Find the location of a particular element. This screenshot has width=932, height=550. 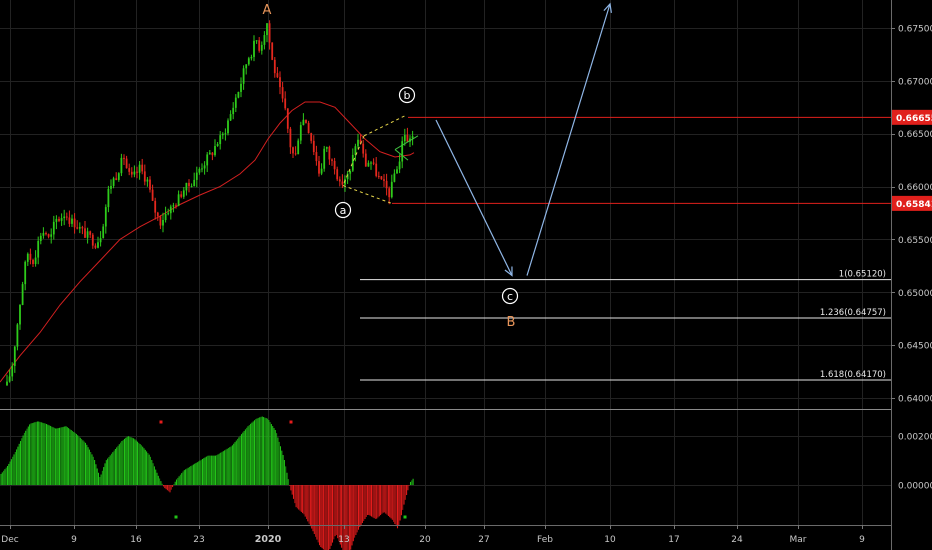

wave-label-text: c is located at coordinates (510, 296).